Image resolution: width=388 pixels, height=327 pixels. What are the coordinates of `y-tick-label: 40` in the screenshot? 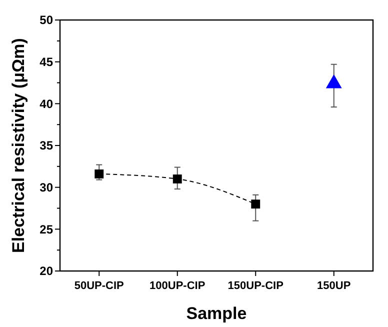 It's located at (47, 103).